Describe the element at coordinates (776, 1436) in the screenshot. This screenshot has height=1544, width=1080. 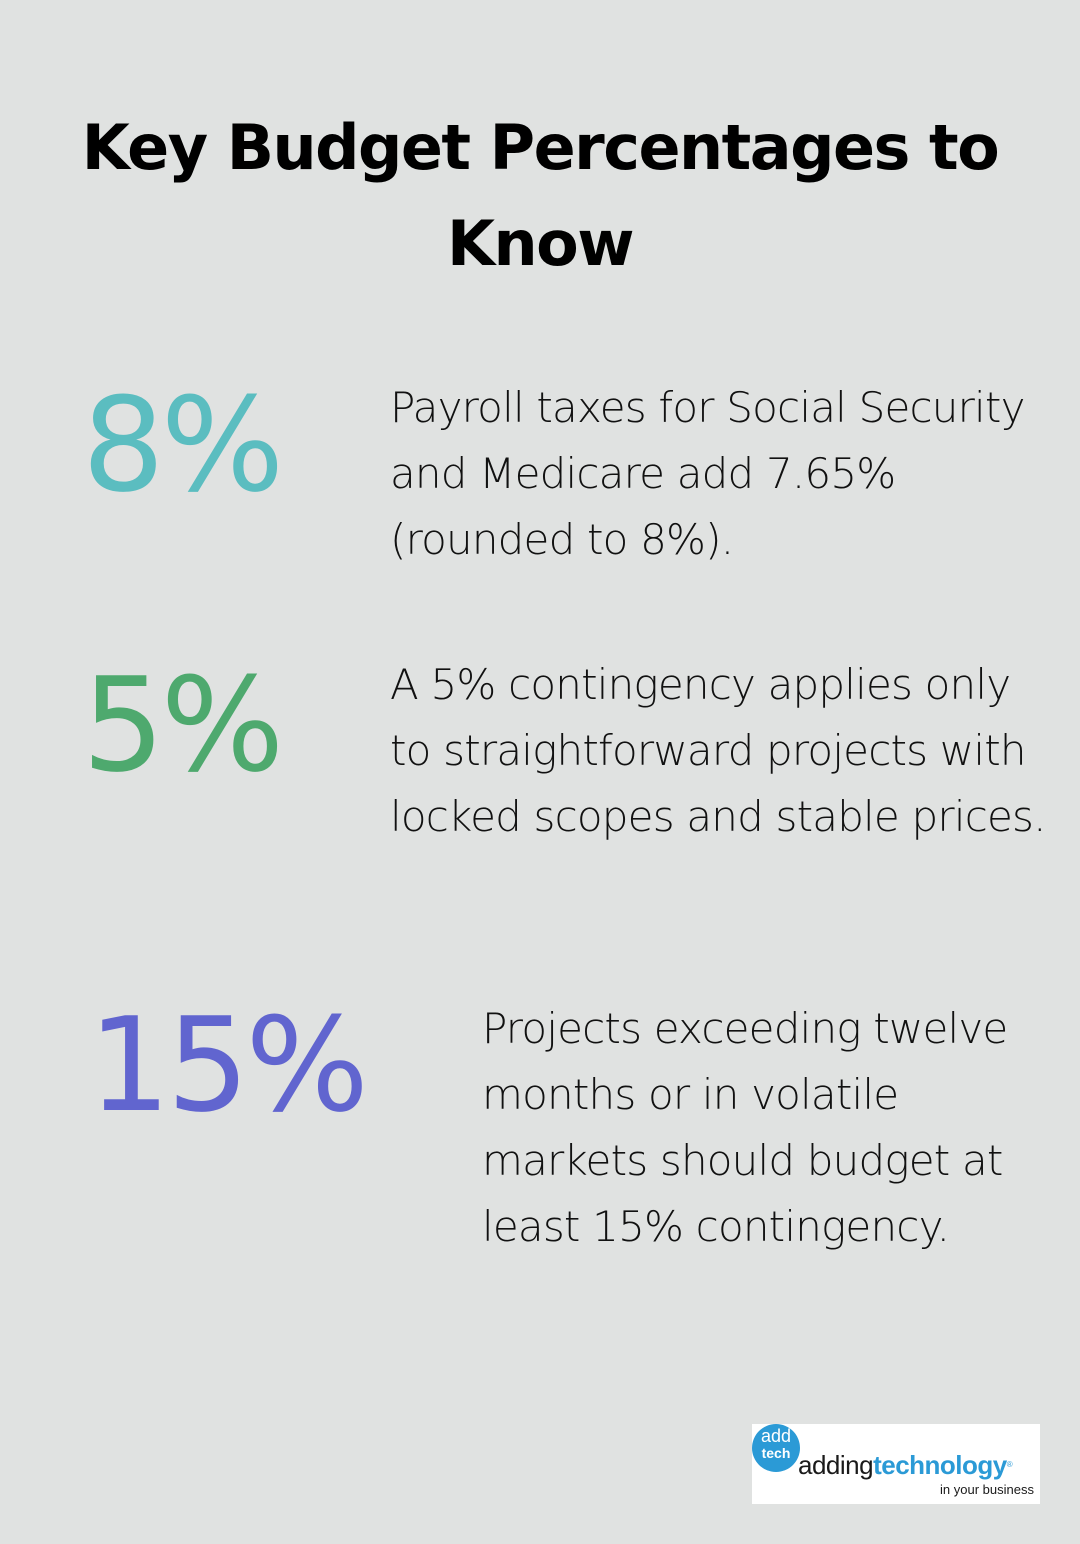
I see `logo-circle-top-text: add` at that location.